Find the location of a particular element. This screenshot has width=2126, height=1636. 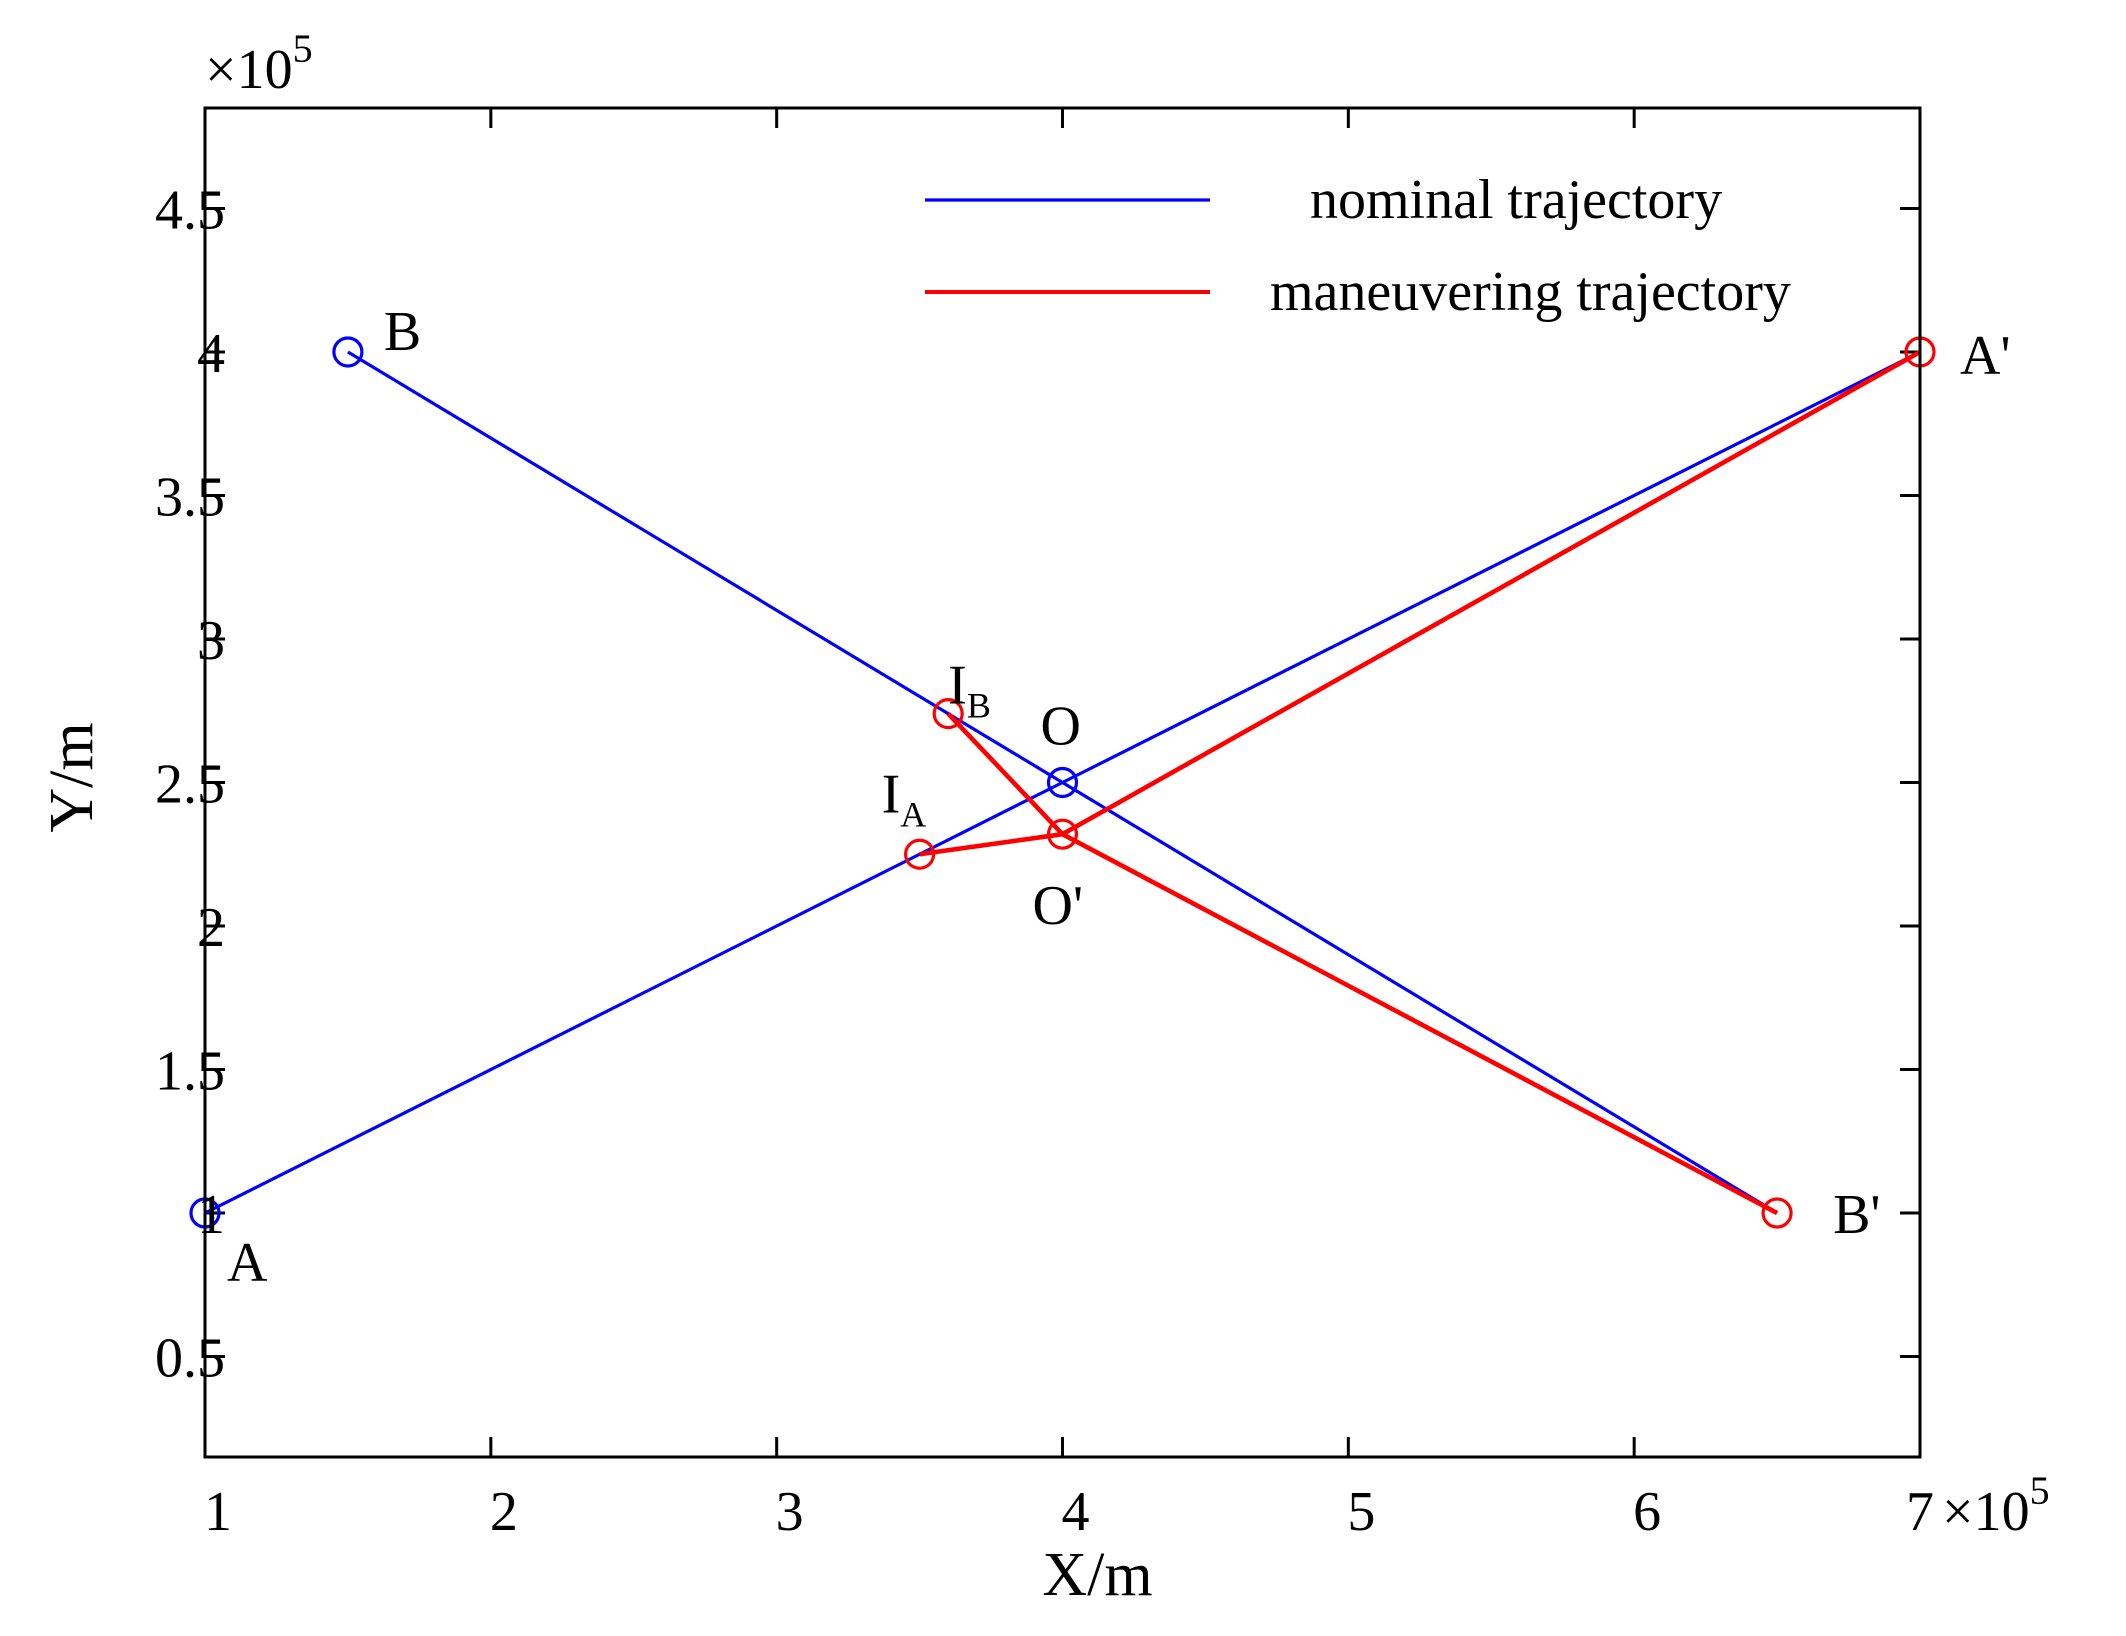

y-exponent-power: 5 is located at coordinates (303, 48).